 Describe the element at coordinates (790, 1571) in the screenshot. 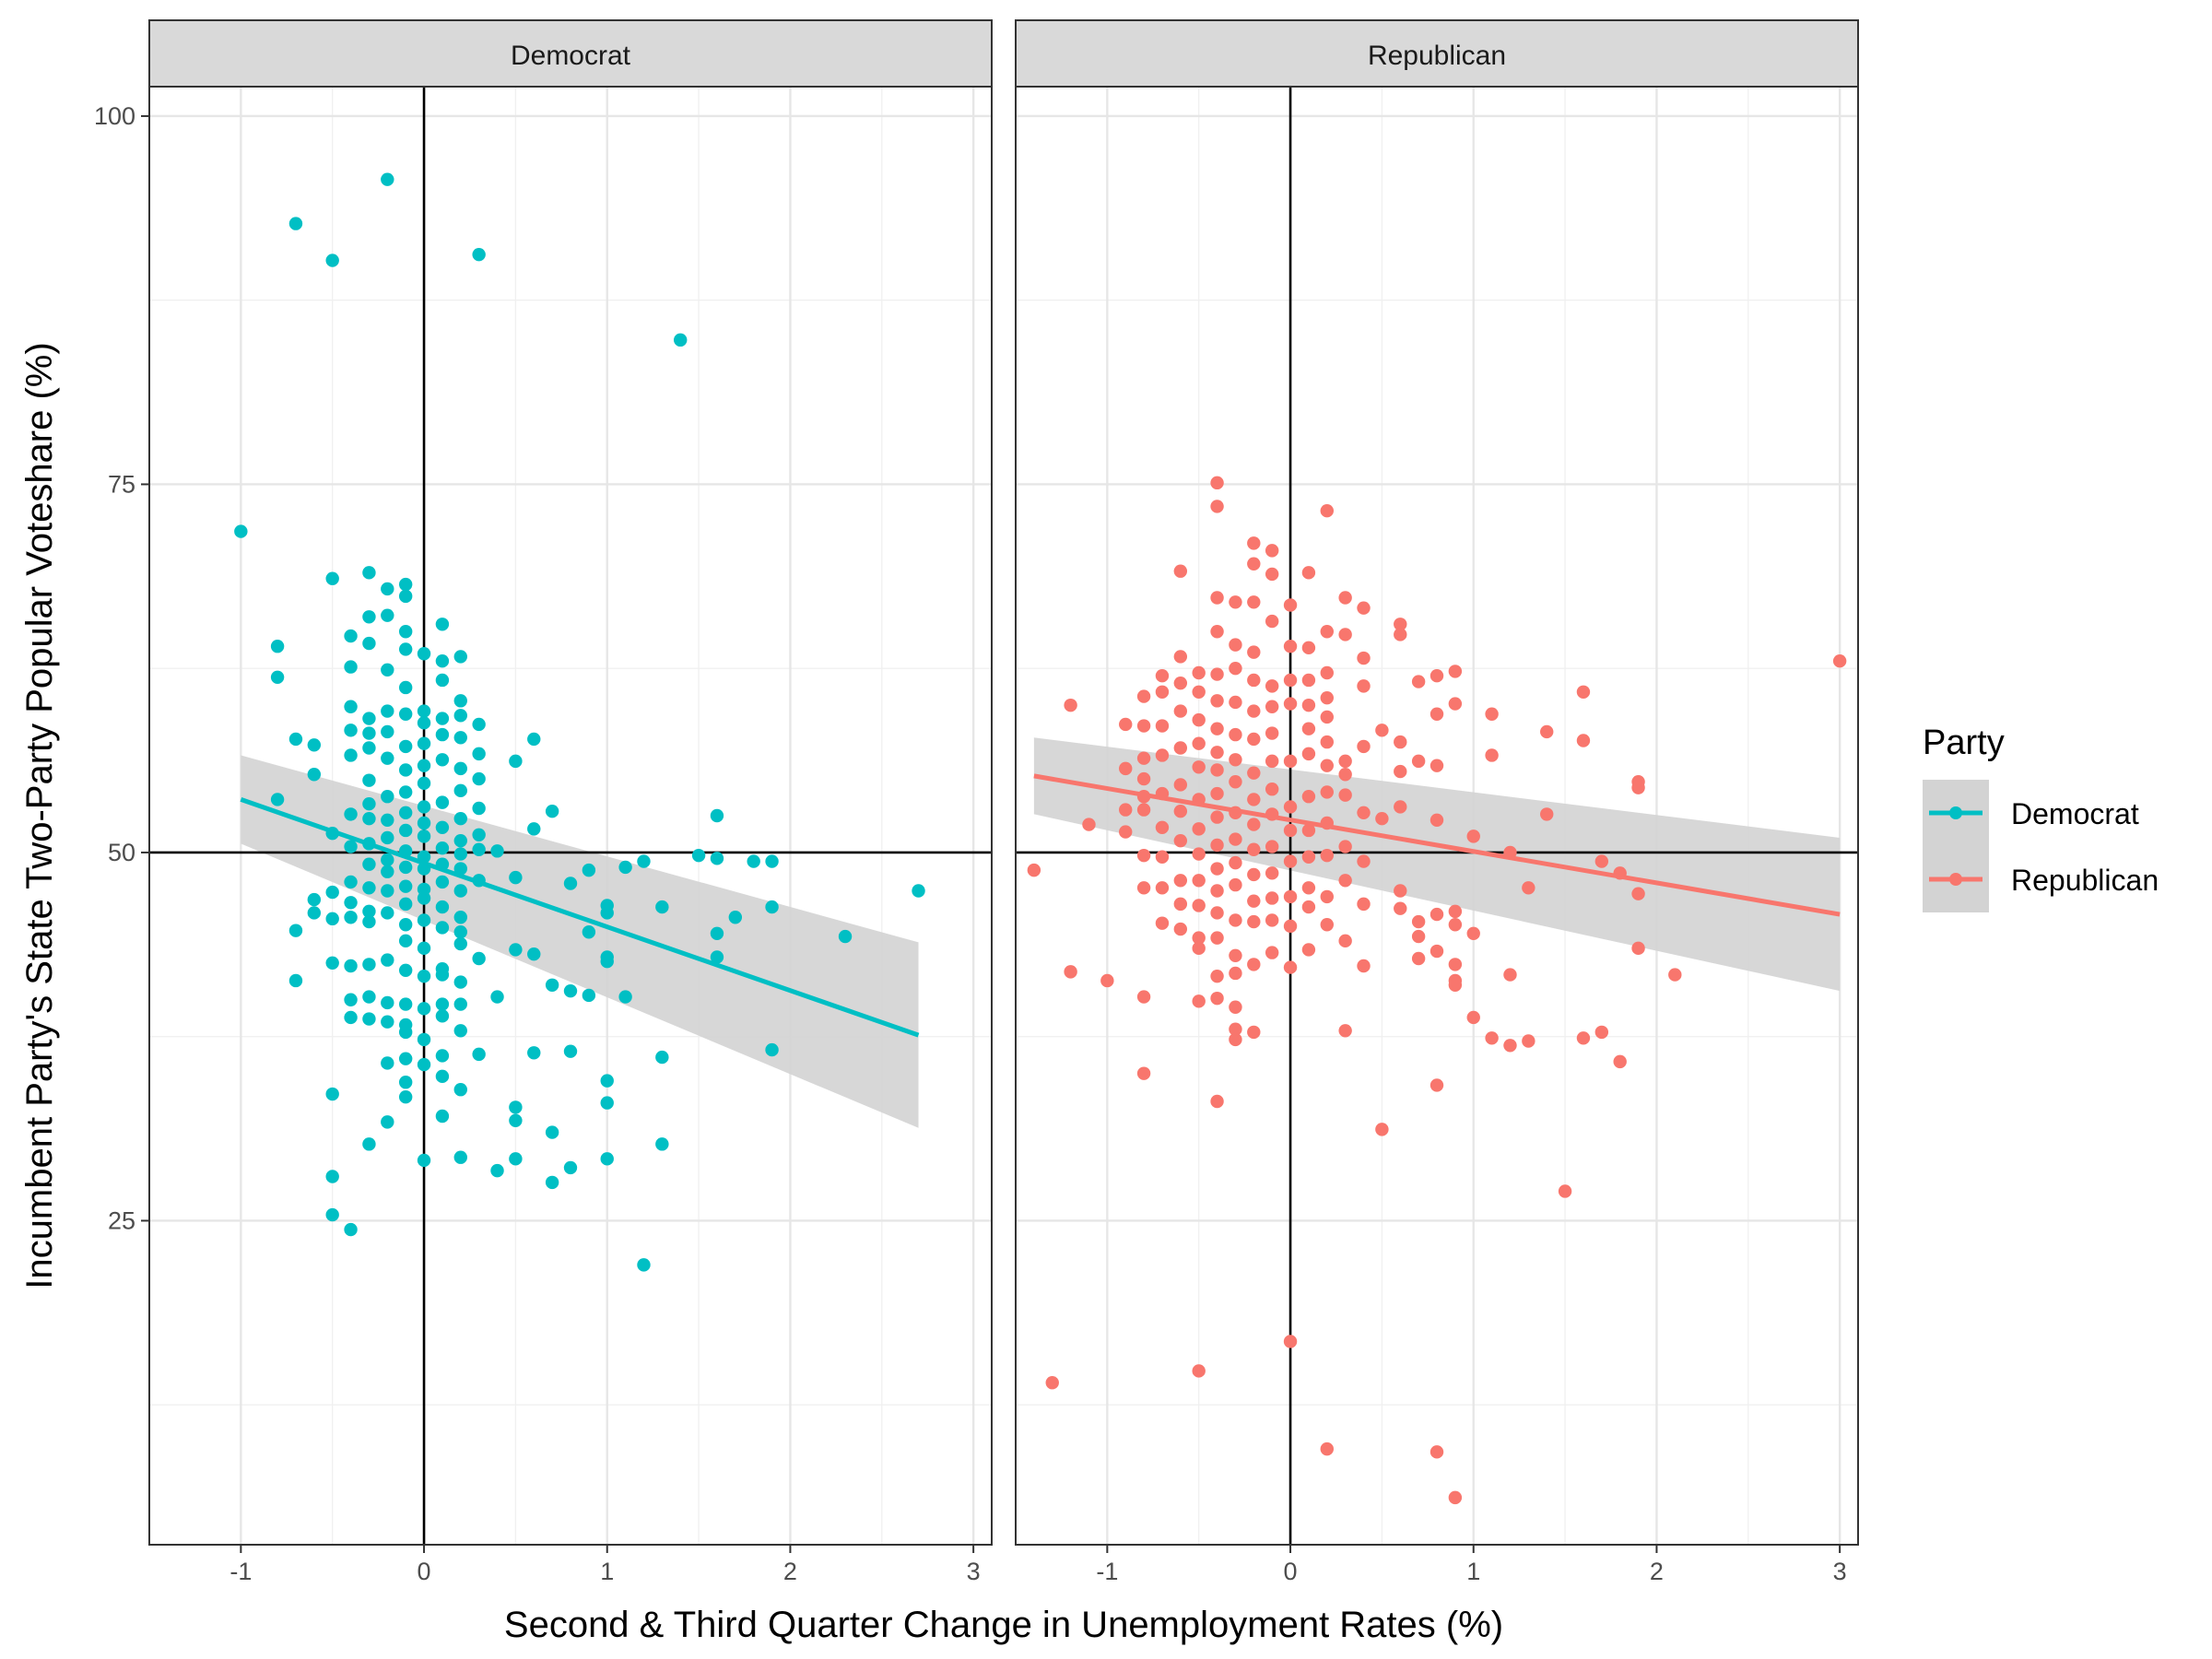

I see `x-tick-label: 2` at that location.